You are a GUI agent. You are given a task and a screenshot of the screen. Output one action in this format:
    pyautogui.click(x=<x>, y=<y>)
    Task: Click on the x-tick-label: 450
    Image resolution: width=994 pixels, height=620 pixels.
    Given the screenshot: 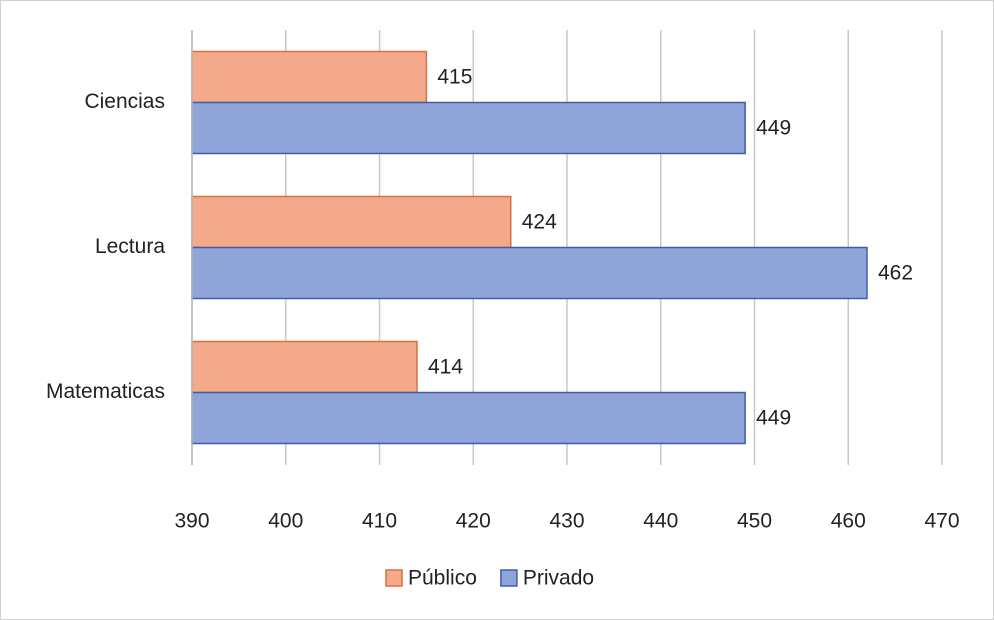 What is the action you would take?
    pyautogui.click(x=754, y=521)
    